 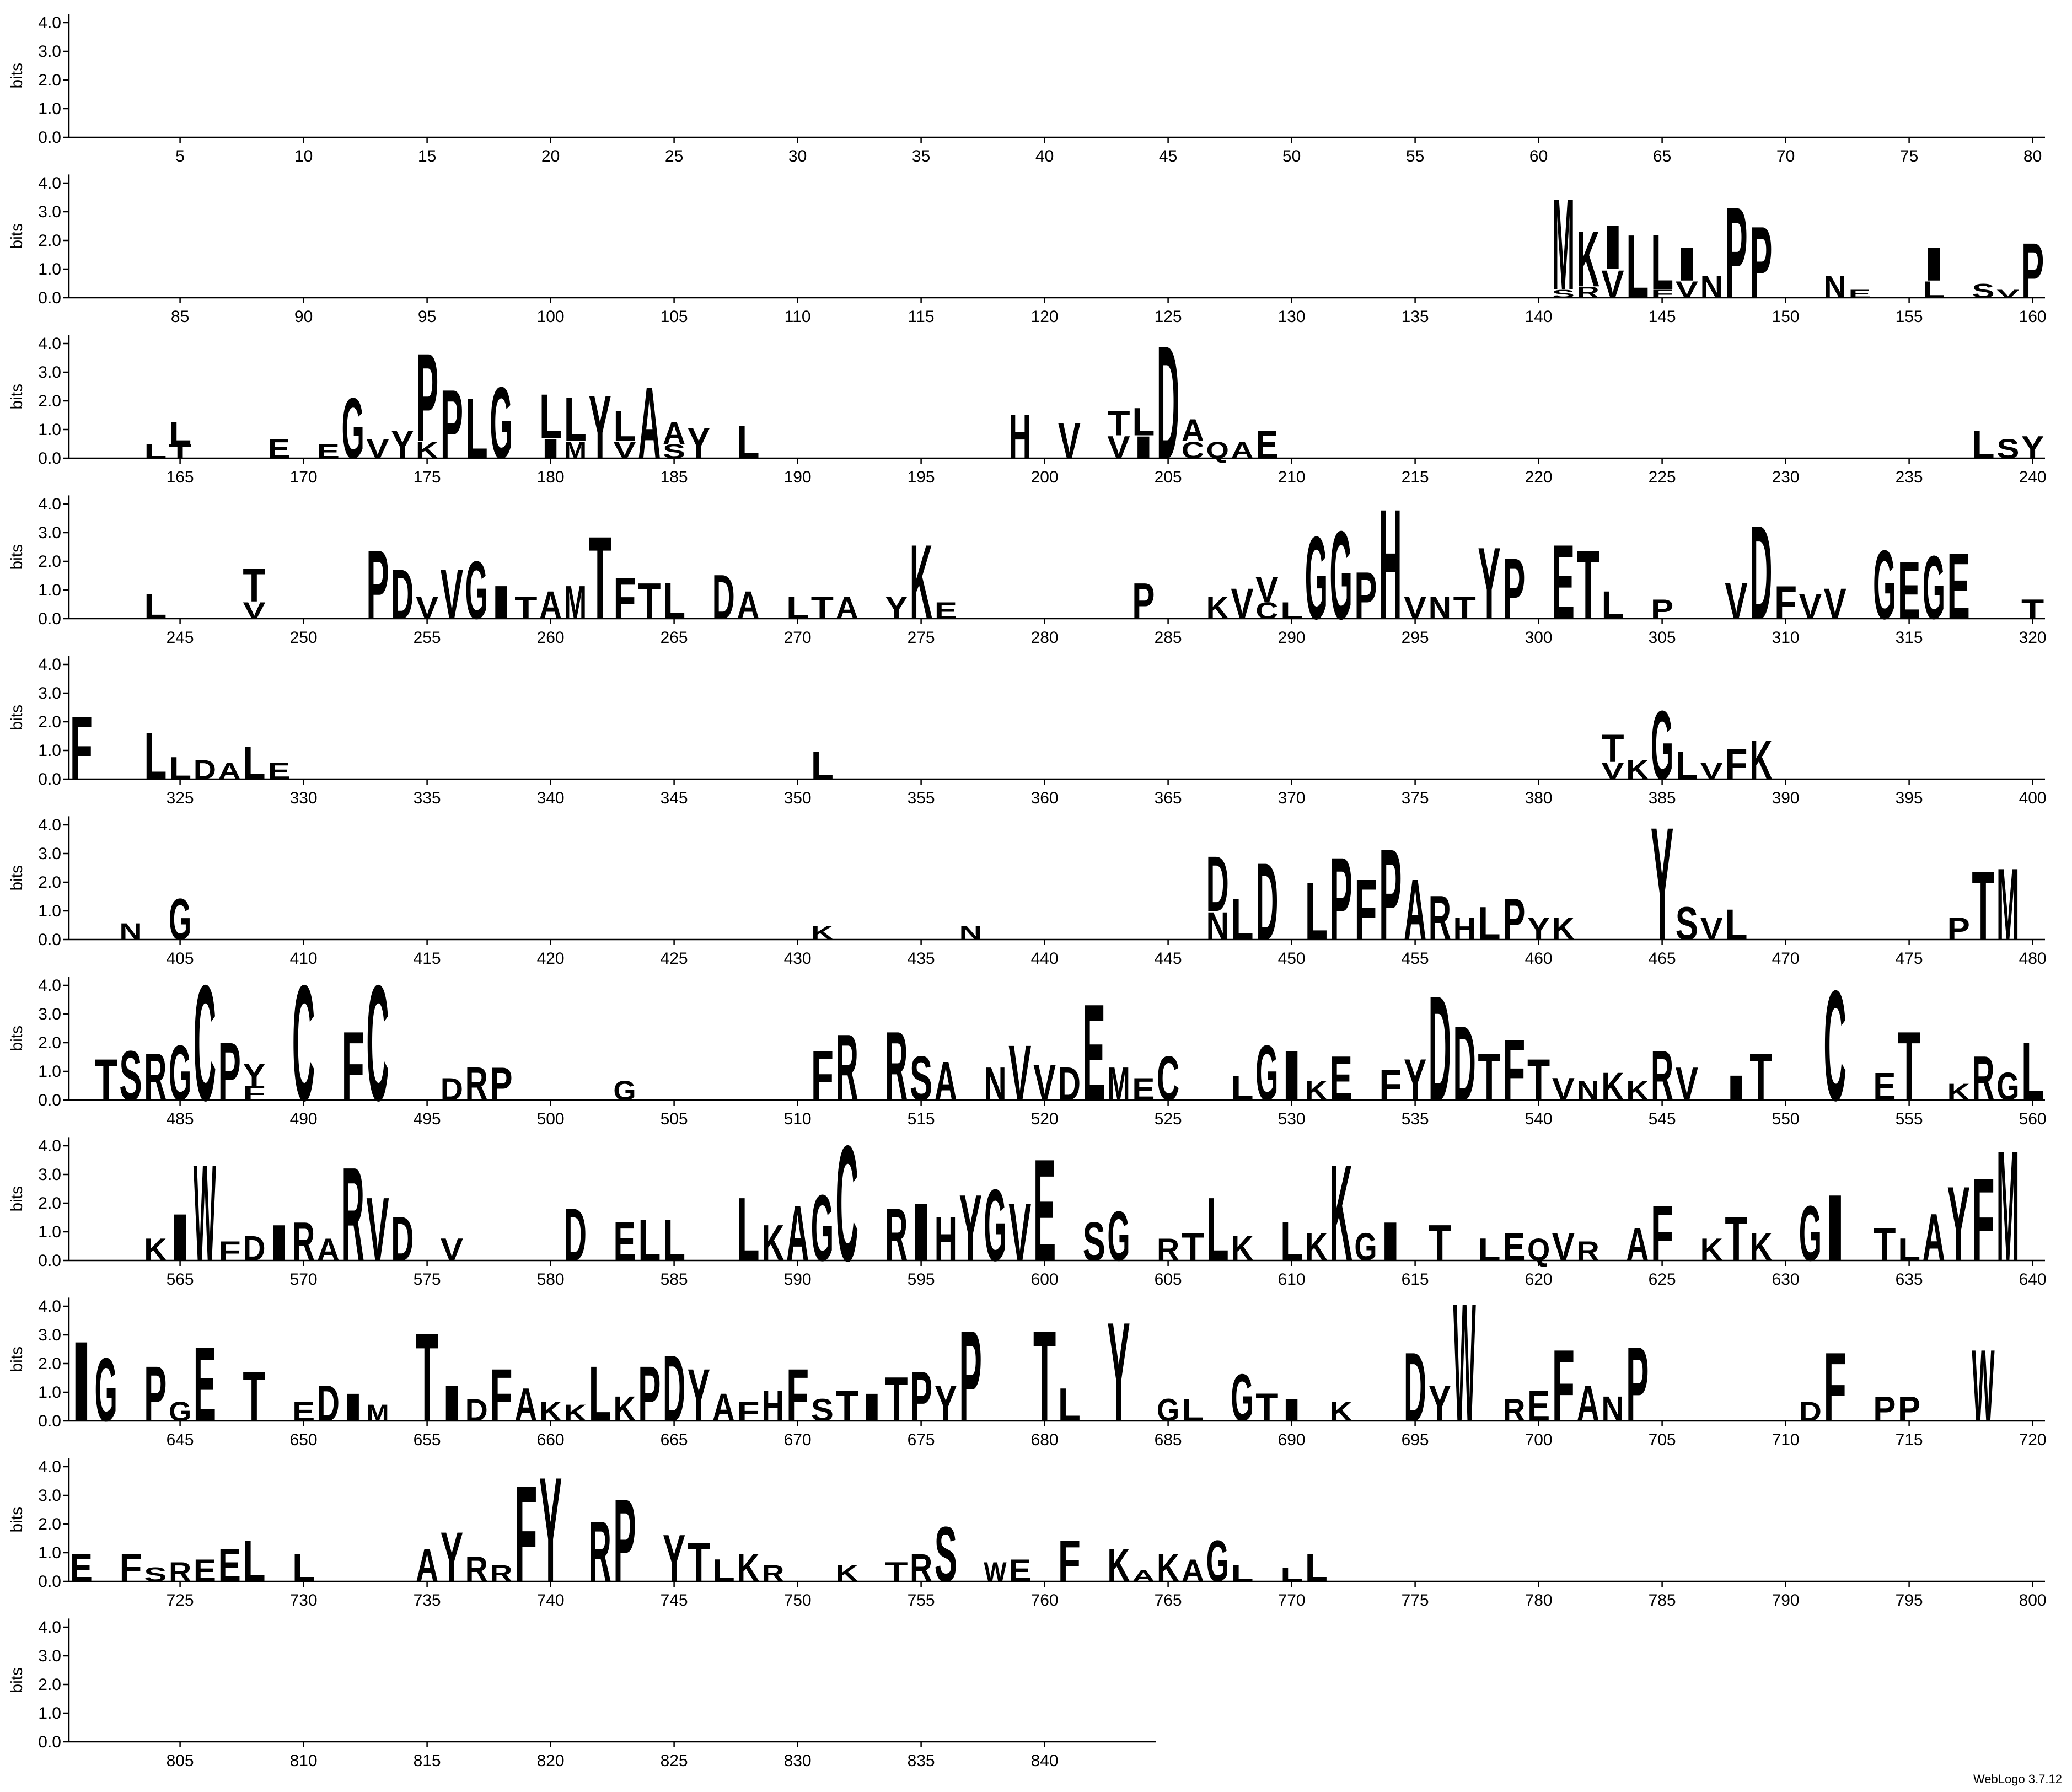 I want to click on x-tick-label: 705, so click(x=1662, y=1440).